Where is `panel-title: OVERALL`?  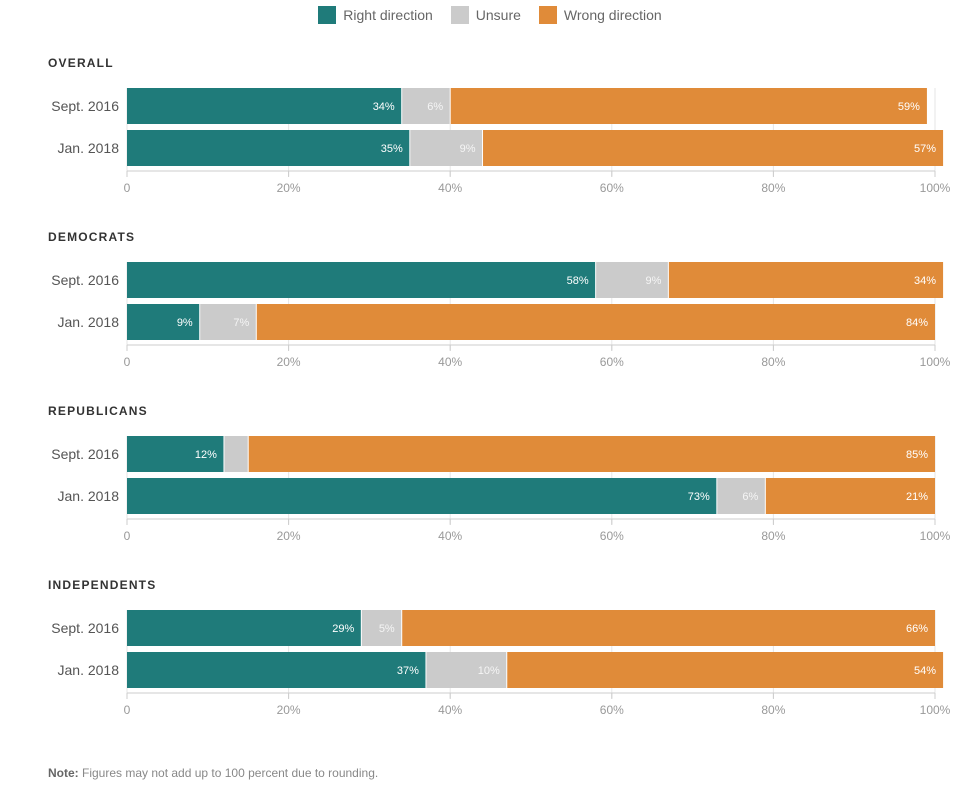
panel-title: OVERALL is located at coordinates (81, 63).